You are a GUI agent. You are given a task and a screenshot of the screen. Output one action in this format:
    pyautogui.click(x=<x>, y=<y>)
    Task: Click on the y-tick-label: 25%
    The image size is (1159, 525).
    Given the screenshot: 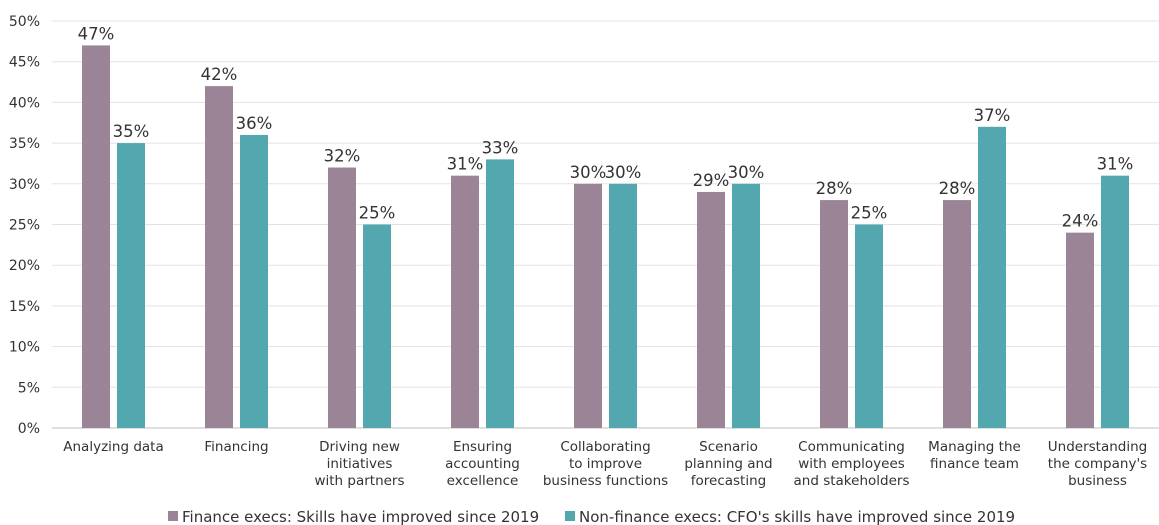 What is the action you would take?
    pyautogui.click(x=24, y=226)
    